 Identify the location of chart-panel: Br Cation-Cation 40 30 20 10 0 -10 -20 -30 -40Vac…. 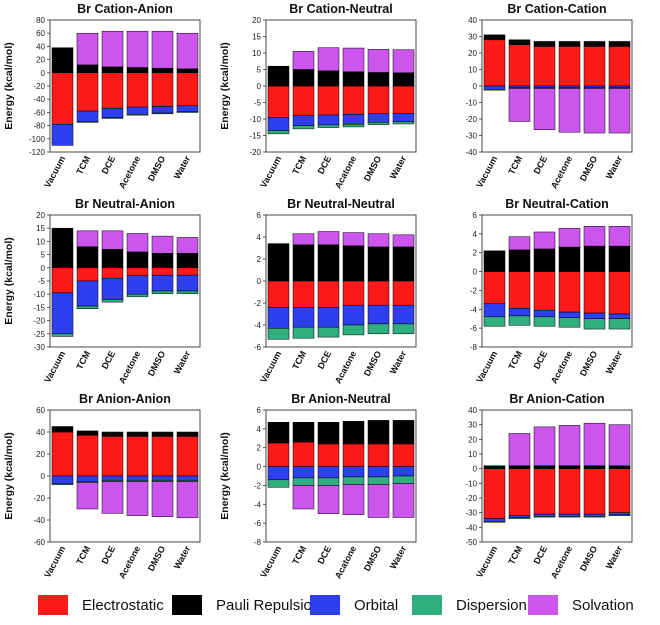
(549, 96).